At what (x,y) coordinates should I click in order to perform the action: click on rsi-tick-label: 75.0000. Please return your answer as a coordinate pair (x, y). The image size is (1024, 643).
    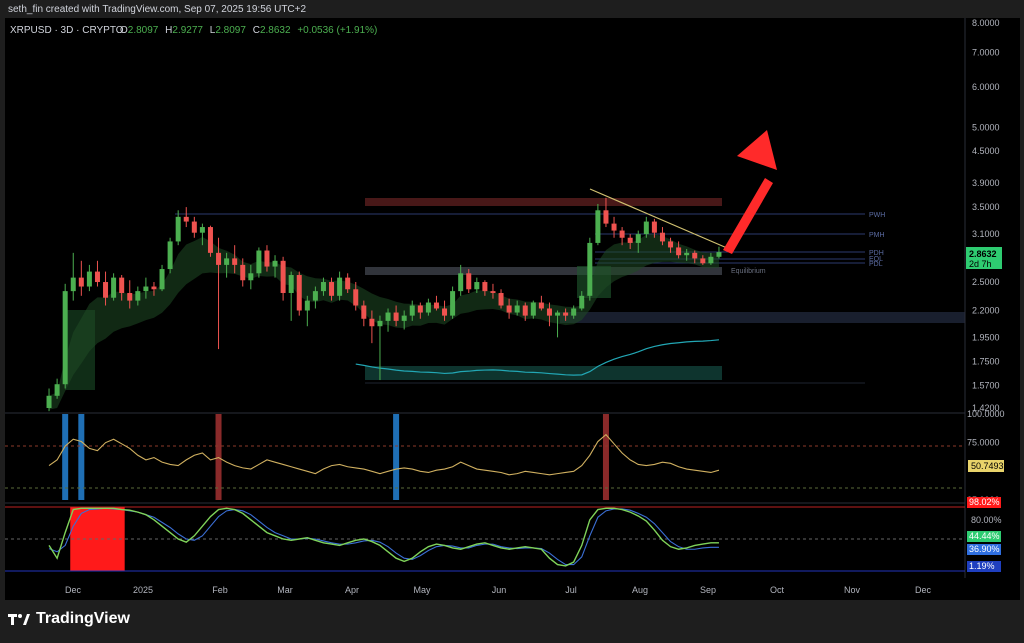
    Looking at the image, I should click on (983, 443).